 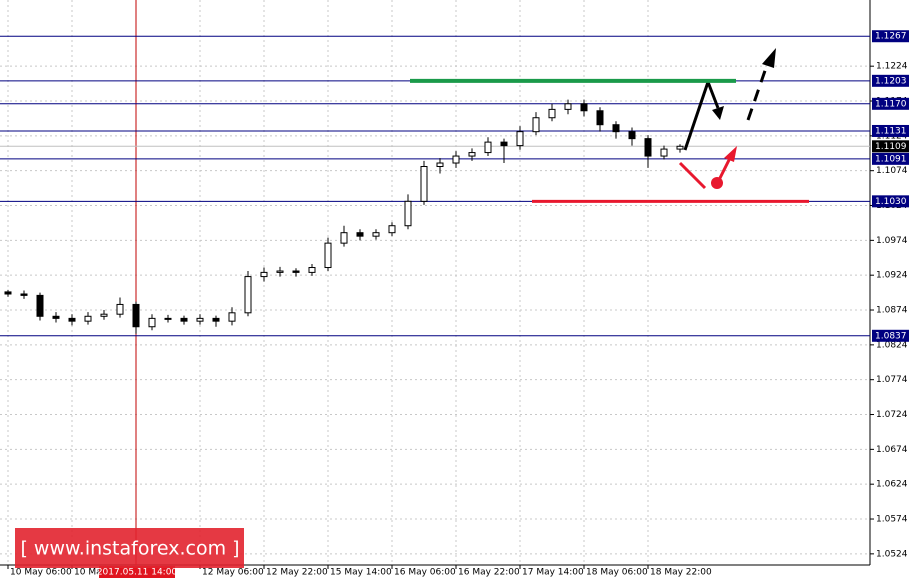 What do you see at coordinates (892, 485) in the screenshot?
I see `y-tick-label: 1.0624` at bounding box center [892, 485].